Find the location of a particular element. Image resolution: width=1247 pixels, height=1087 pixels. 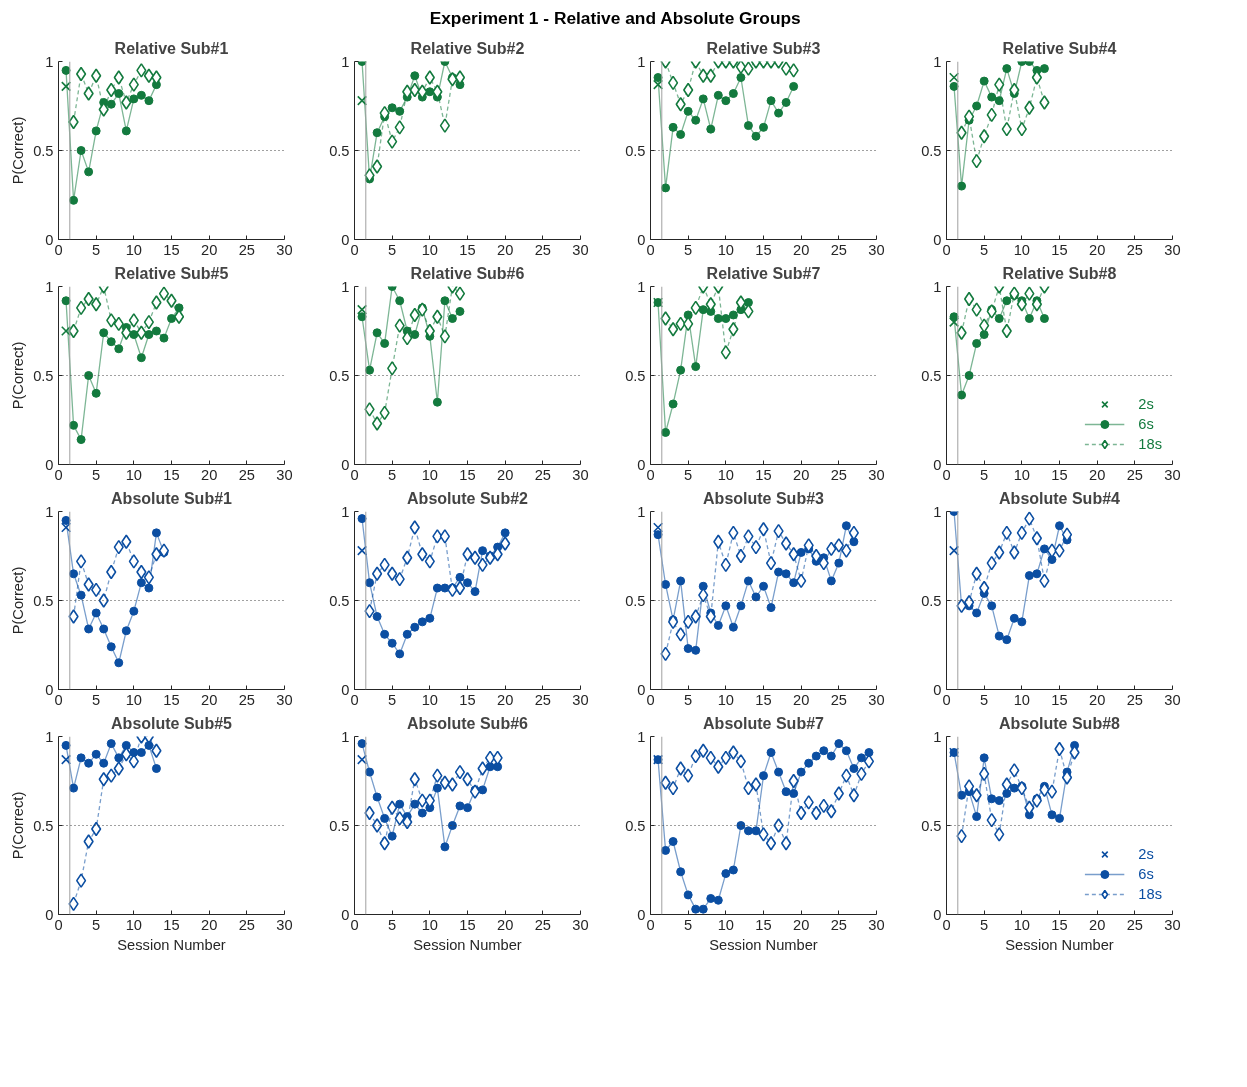

chart-title: Absolute Sub#7 is located at coordinates (764, 723).